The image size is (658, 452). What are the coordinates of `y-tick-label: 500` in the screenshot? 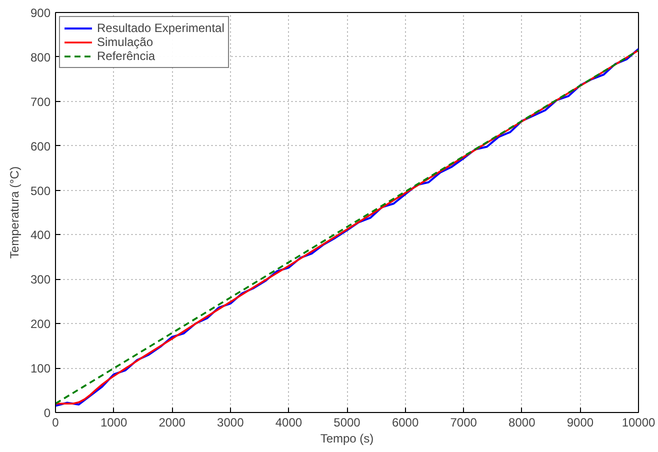 It's located at (40, 191).